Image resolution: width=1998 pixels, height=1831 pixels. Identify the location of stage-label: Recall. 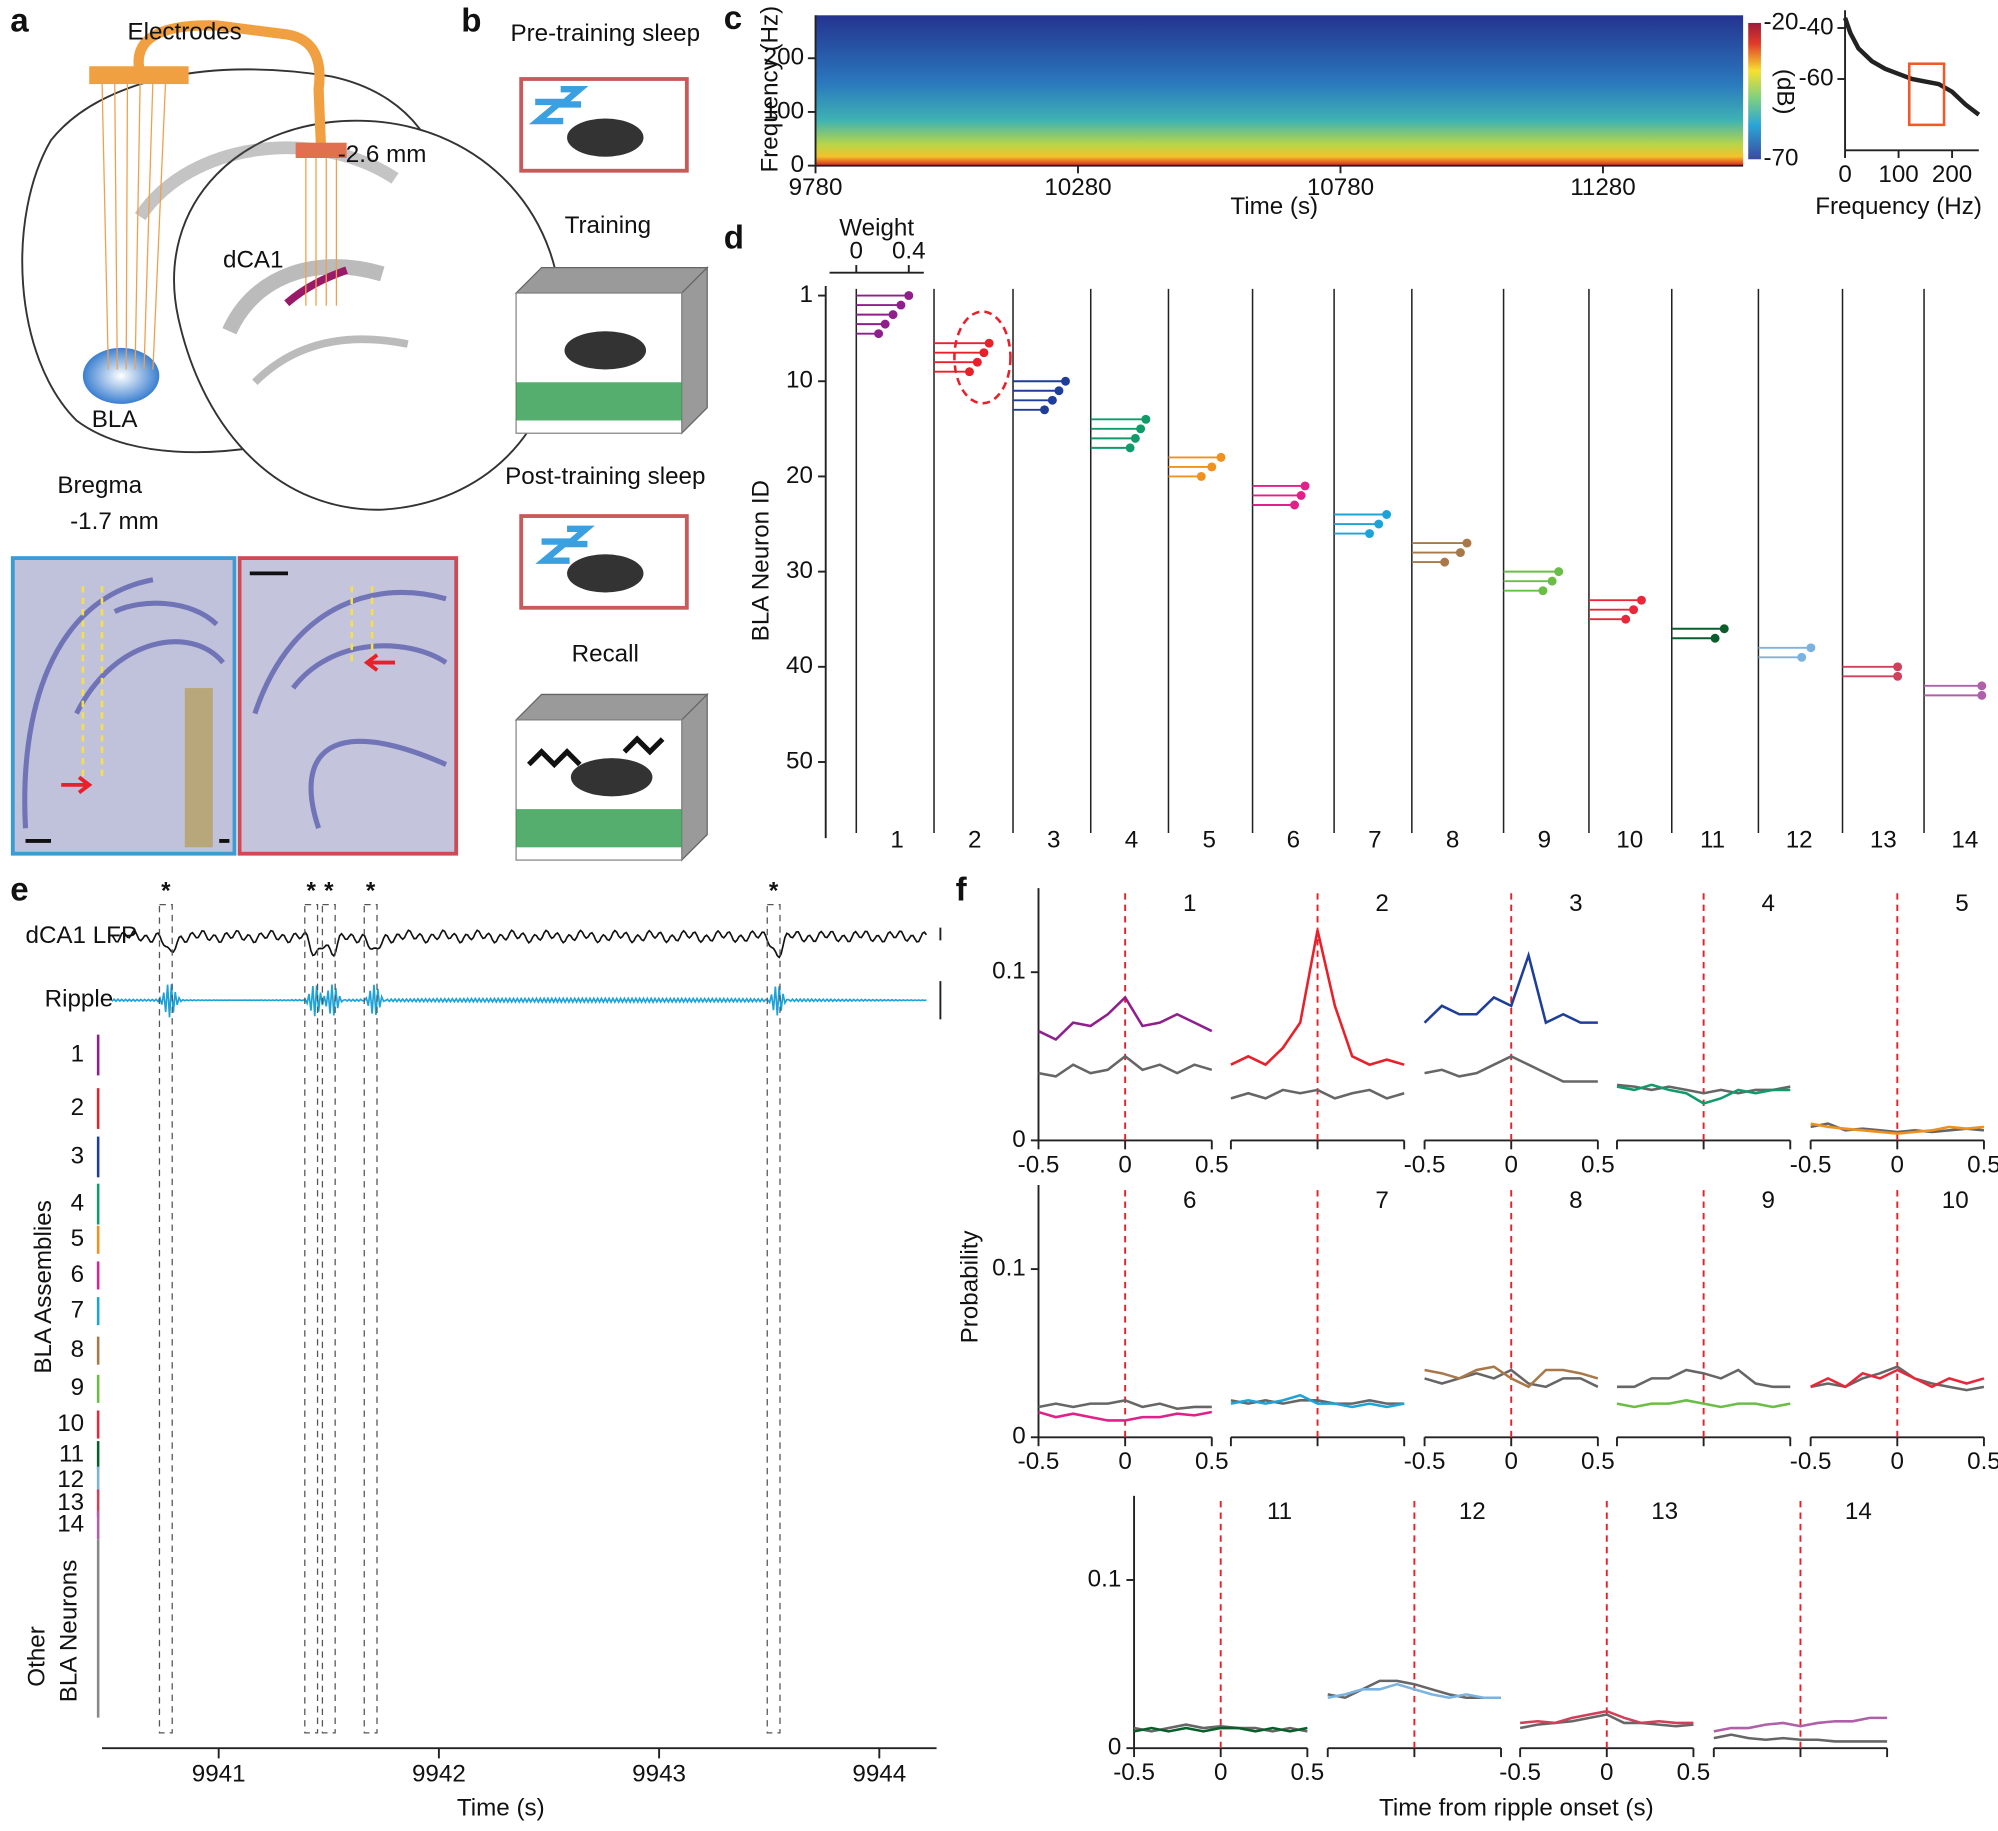
(605, 653).